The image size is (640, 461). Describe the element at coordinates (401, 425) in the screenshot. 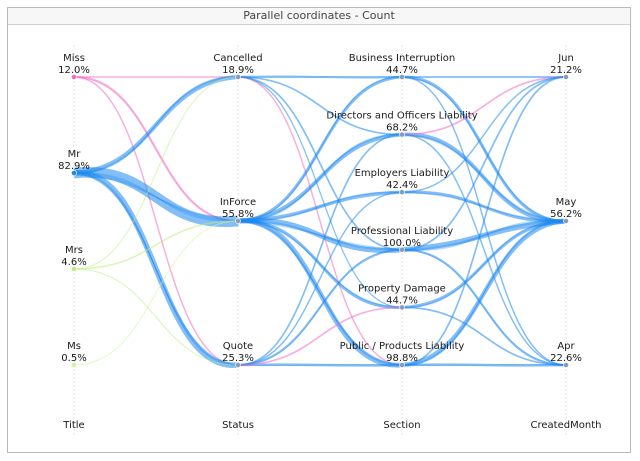

I see `axis-name: Section` at that location.